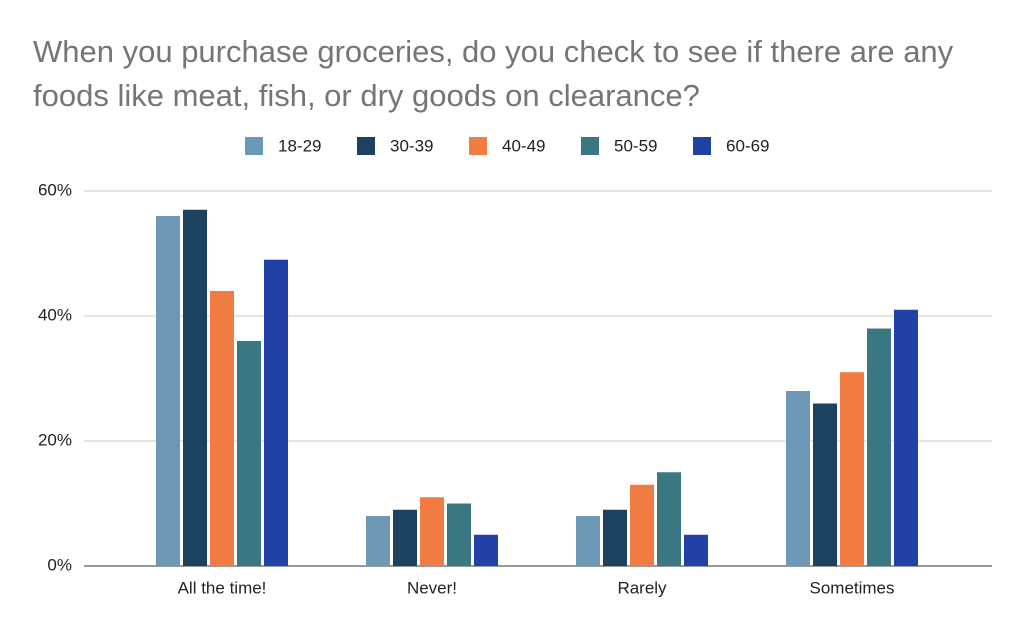 The height and width of the screenshot is (632, 1024). I want to click on x-tick-label: All the time!, so click(222, 587).